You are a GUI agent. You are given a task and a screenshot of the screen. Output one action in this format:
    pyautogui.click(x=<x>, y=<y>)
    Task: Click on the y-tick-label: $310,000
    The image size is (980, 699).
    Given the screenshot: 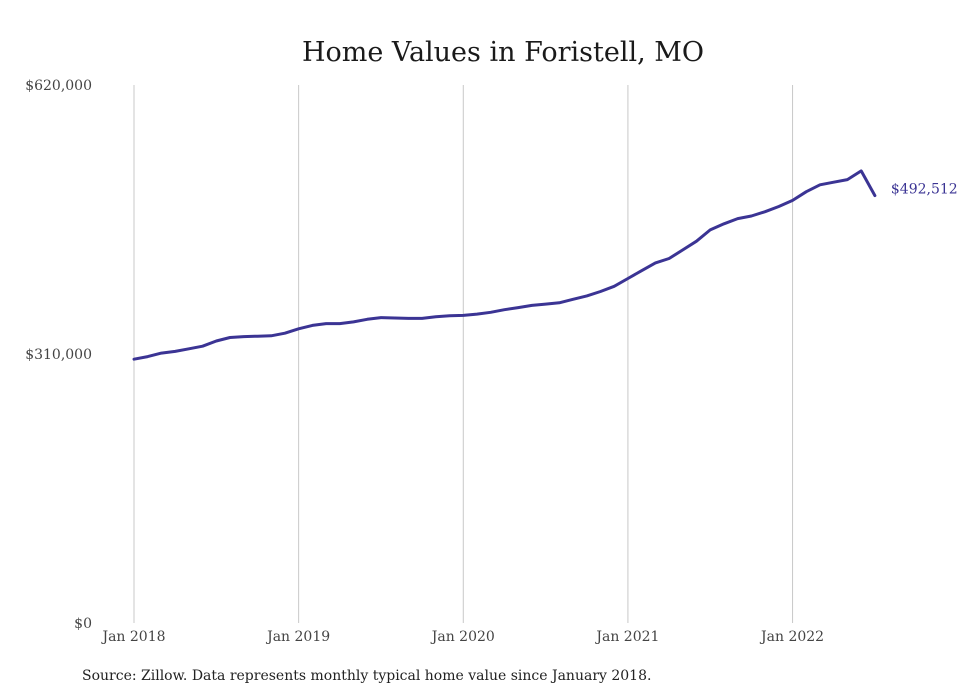 What is the action you would take?
    pyautogui.click(x=58, y=355)
    